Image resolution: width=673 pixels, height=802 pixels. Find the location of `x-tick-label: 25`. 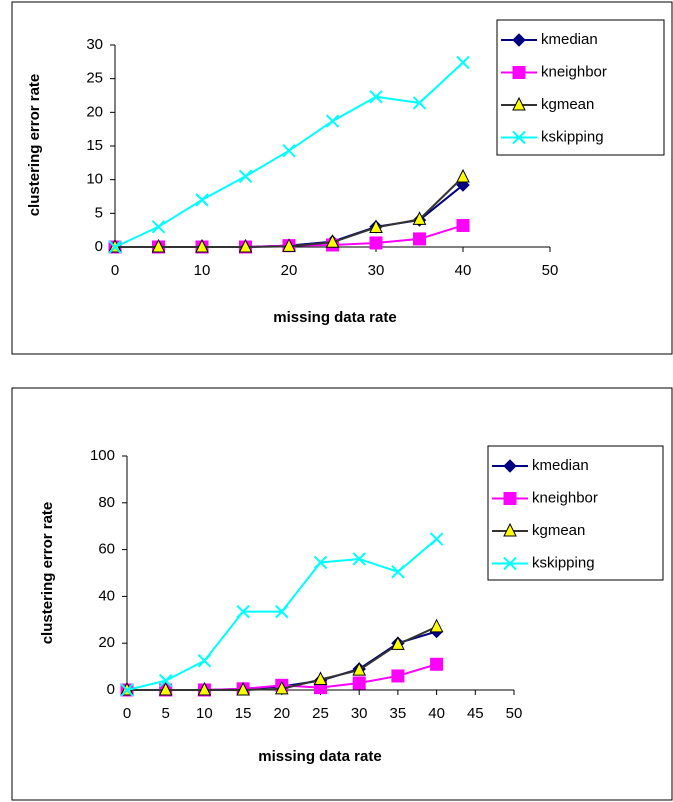

x-tick-label: 25 is located at coordinates (320, 713).